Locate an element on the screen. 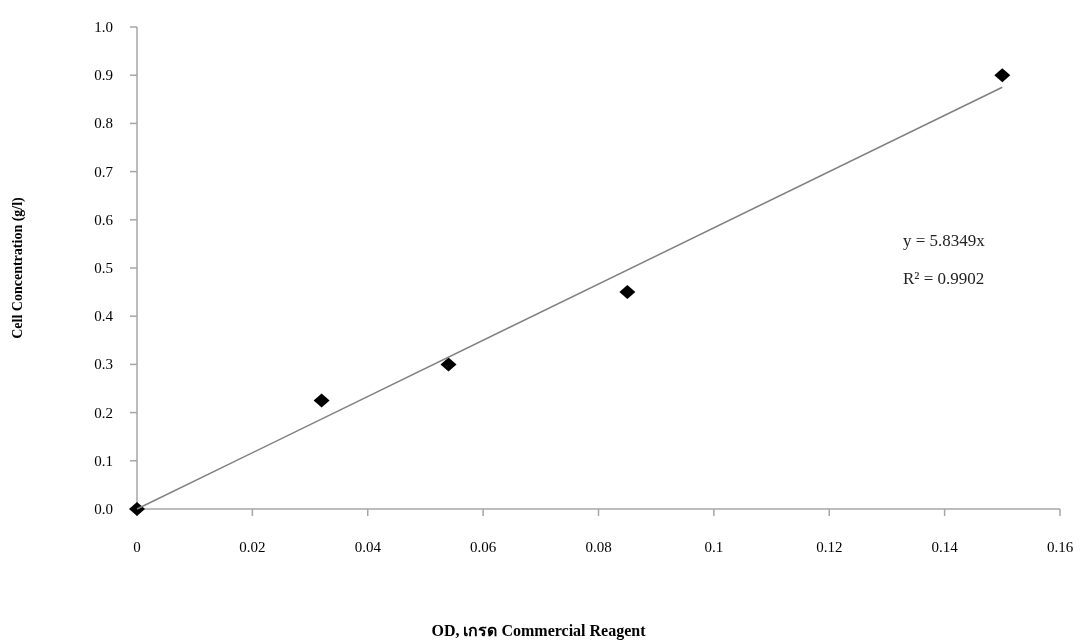  y-tick-label: 0.9 is located at coordinates (103, 75).